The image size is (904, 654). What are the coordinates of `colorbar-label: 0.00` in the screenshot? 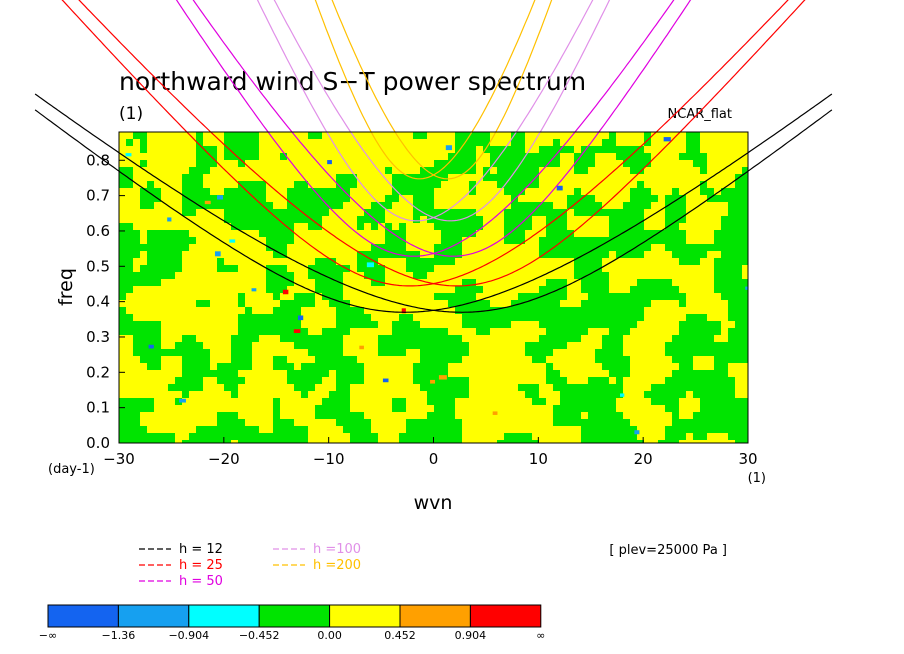 It's located at (329, 635).